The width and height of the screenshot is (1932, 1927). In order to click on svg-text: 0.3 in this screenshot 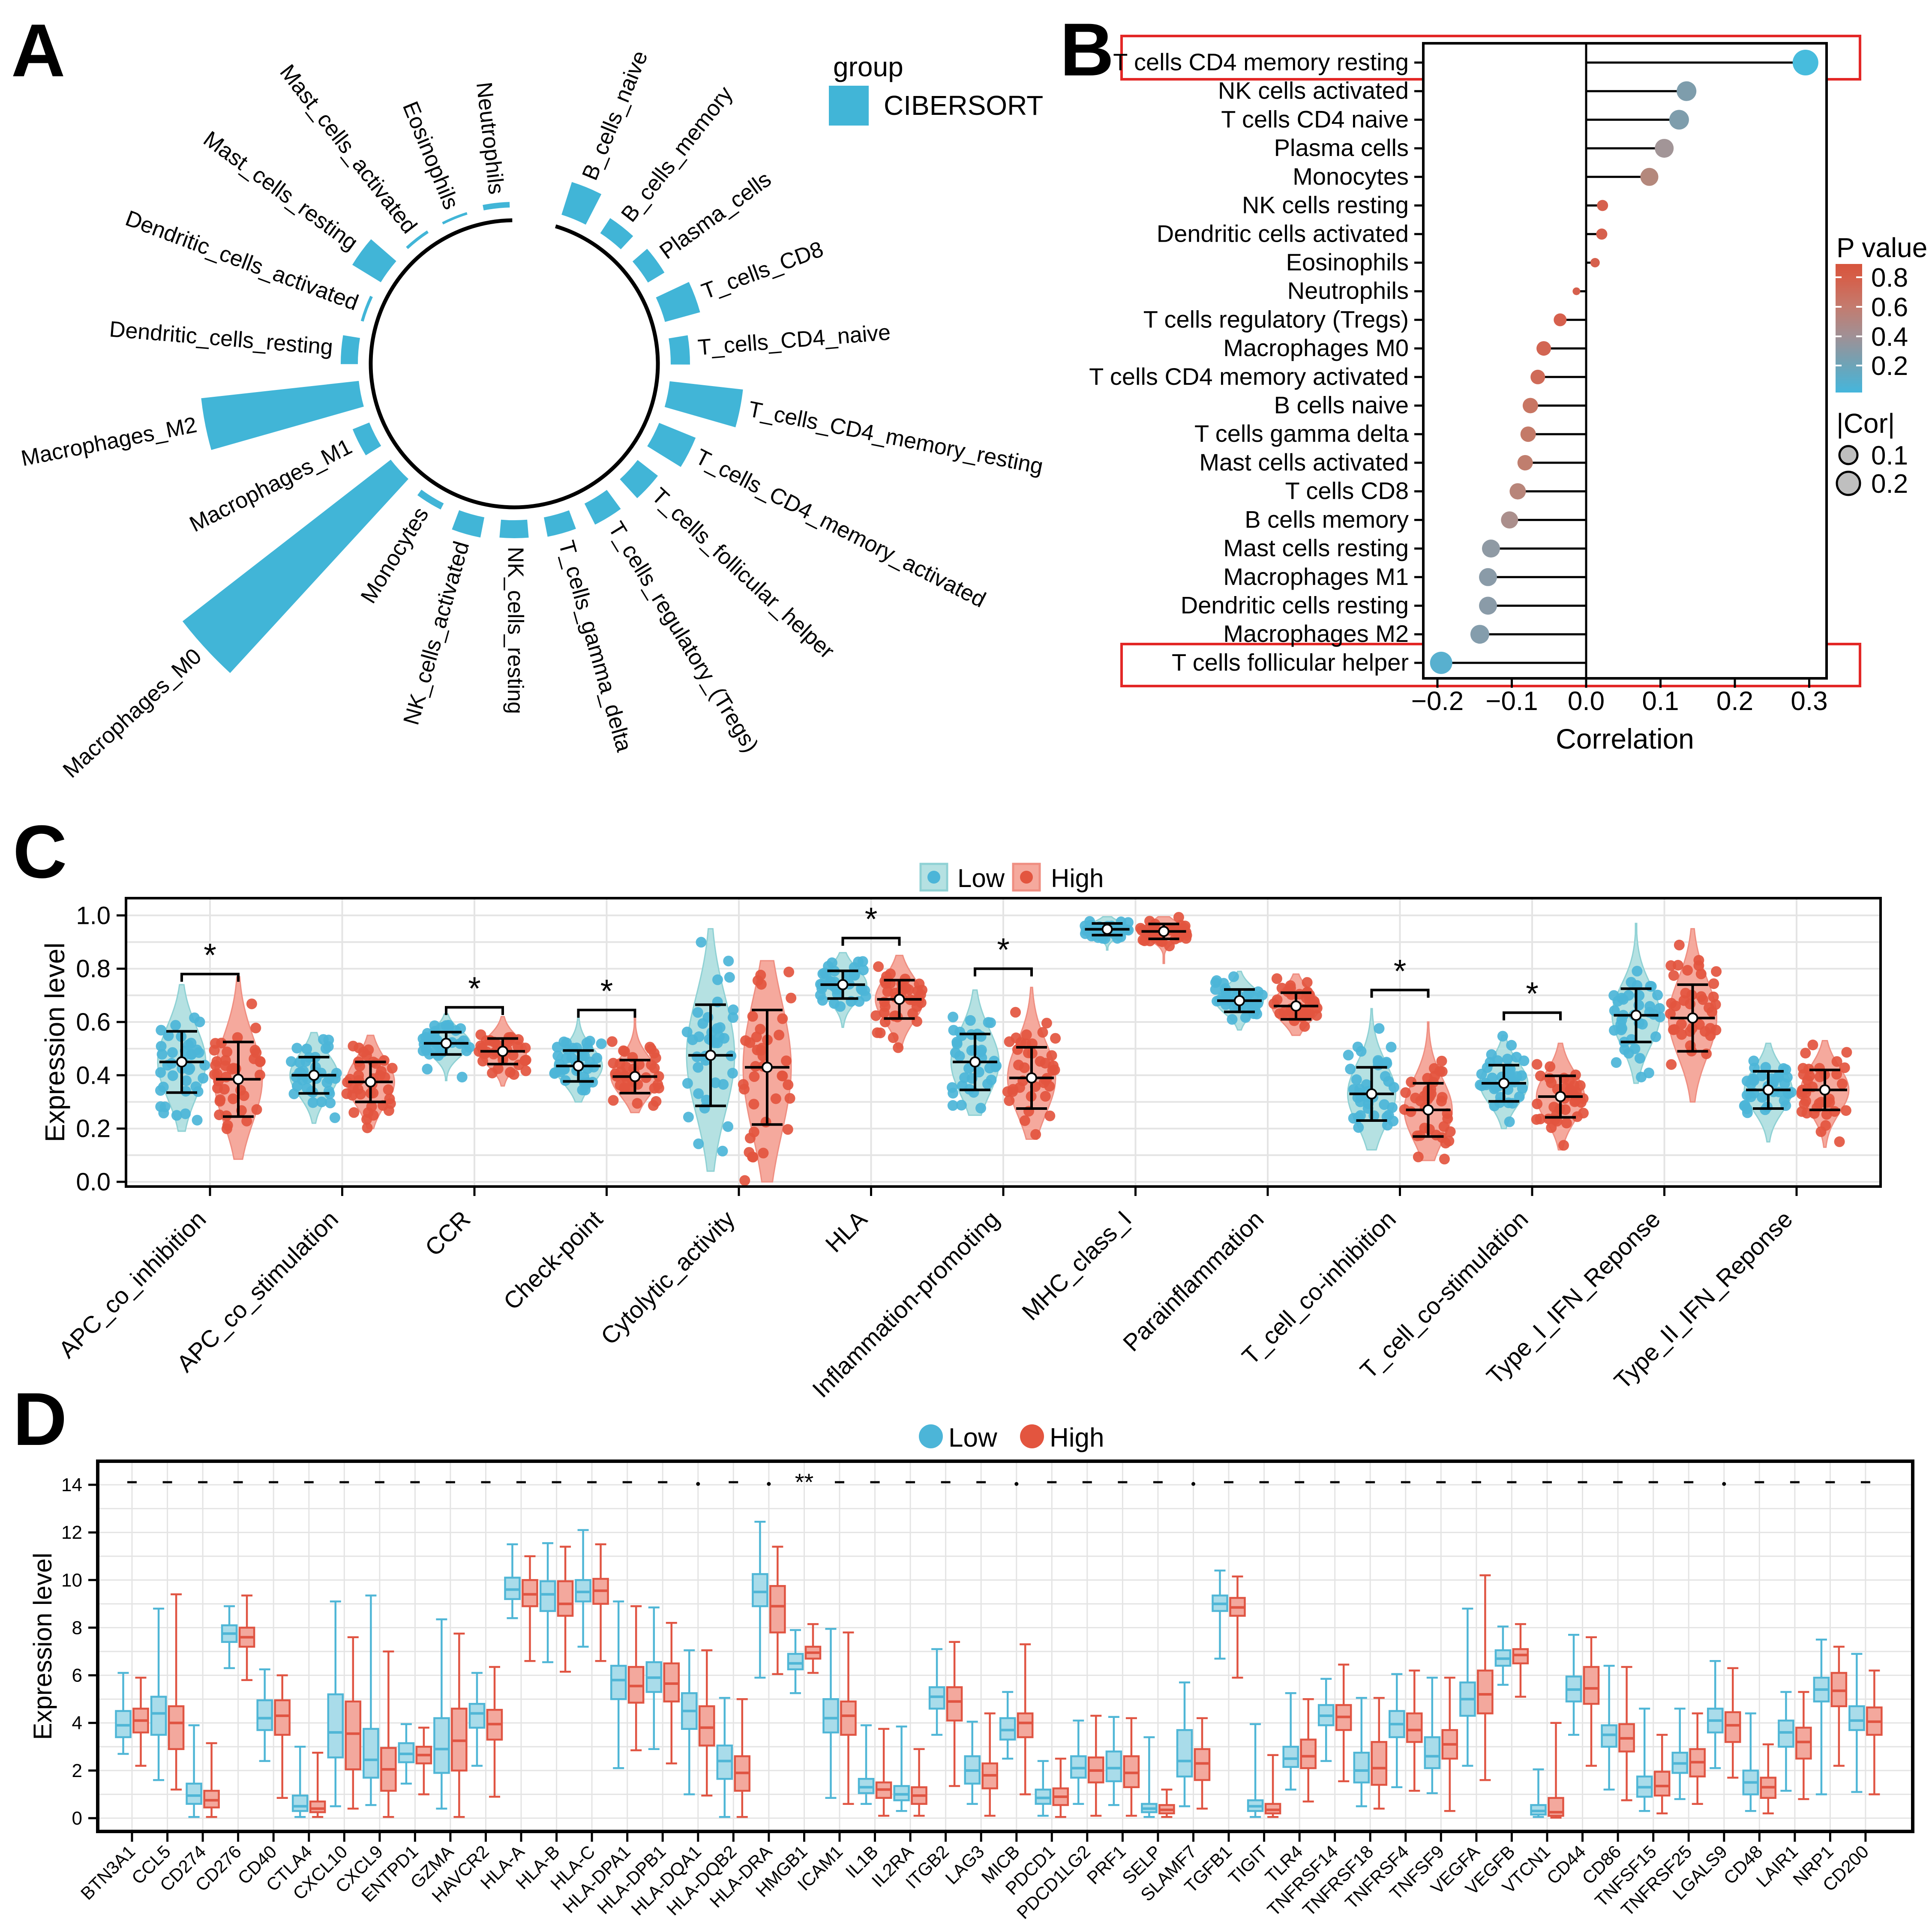, I will do `click(1809, 701)`.